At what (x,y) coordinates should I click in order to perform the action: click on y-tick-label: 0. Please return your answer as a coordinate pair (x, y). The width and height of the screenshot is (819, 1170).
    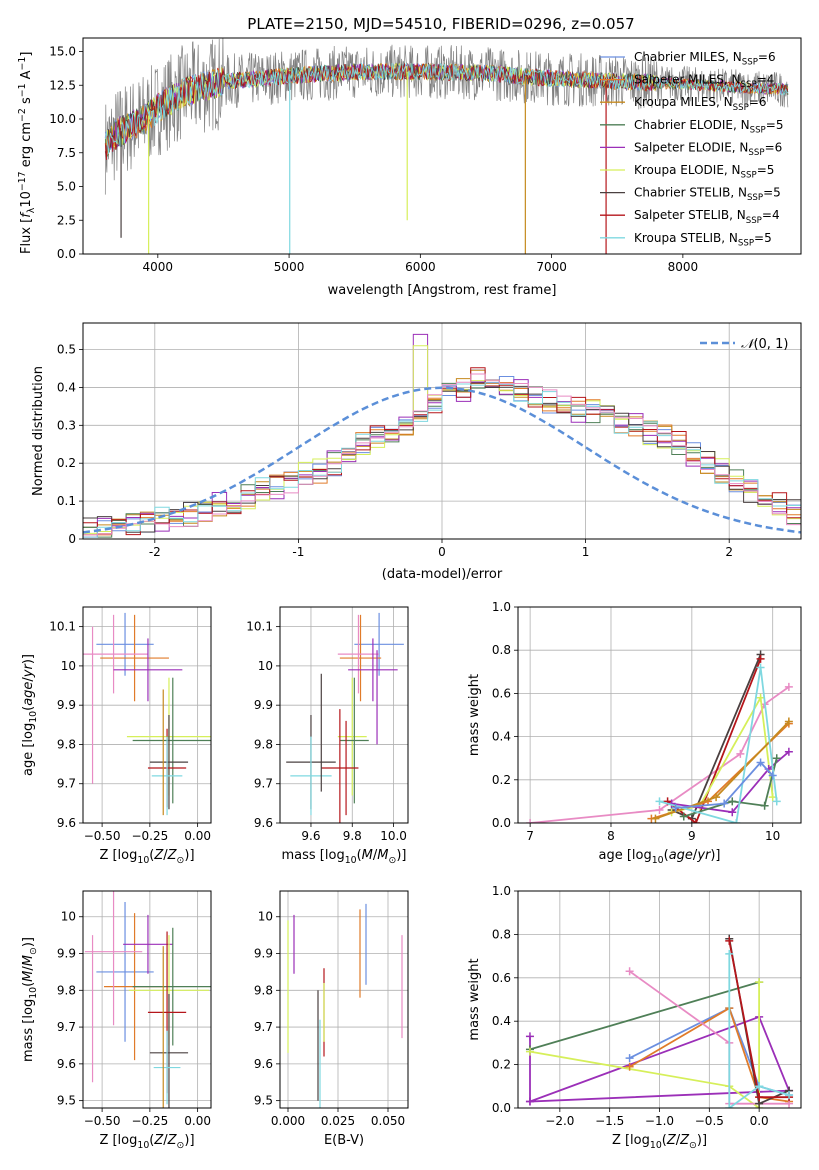
    Looking at the image, I should click on (72, 539).